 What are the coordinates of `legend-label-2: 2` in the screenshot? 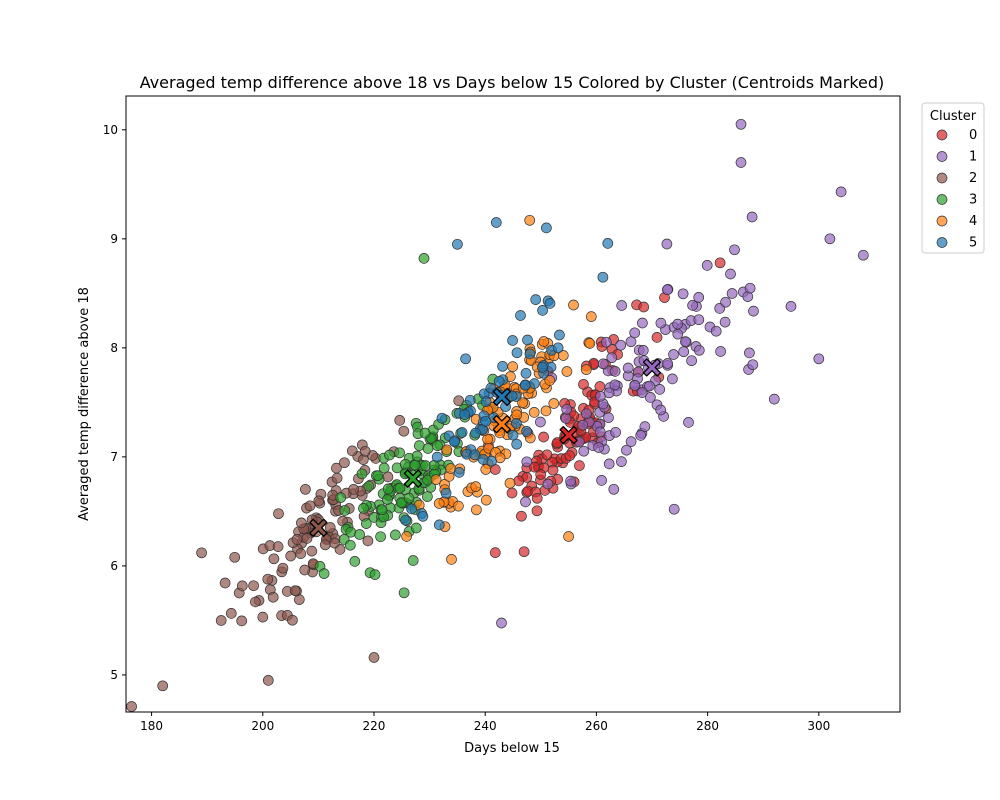 It's located at (973, 178).